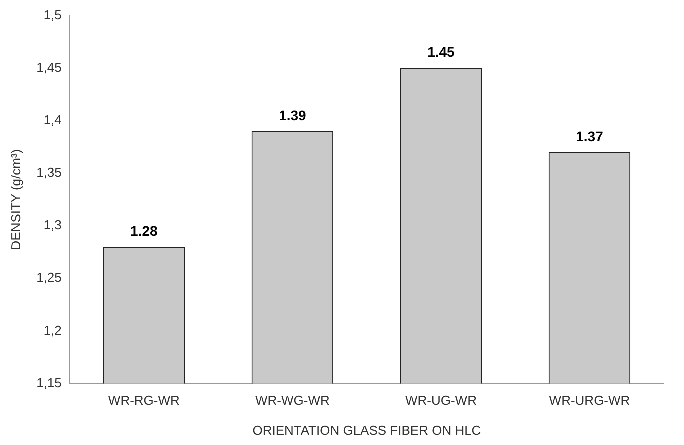  Describe the element at coordinates (144, 400) in the screenshot. I see `x-tick-label: WR-RG-WR` at that location.